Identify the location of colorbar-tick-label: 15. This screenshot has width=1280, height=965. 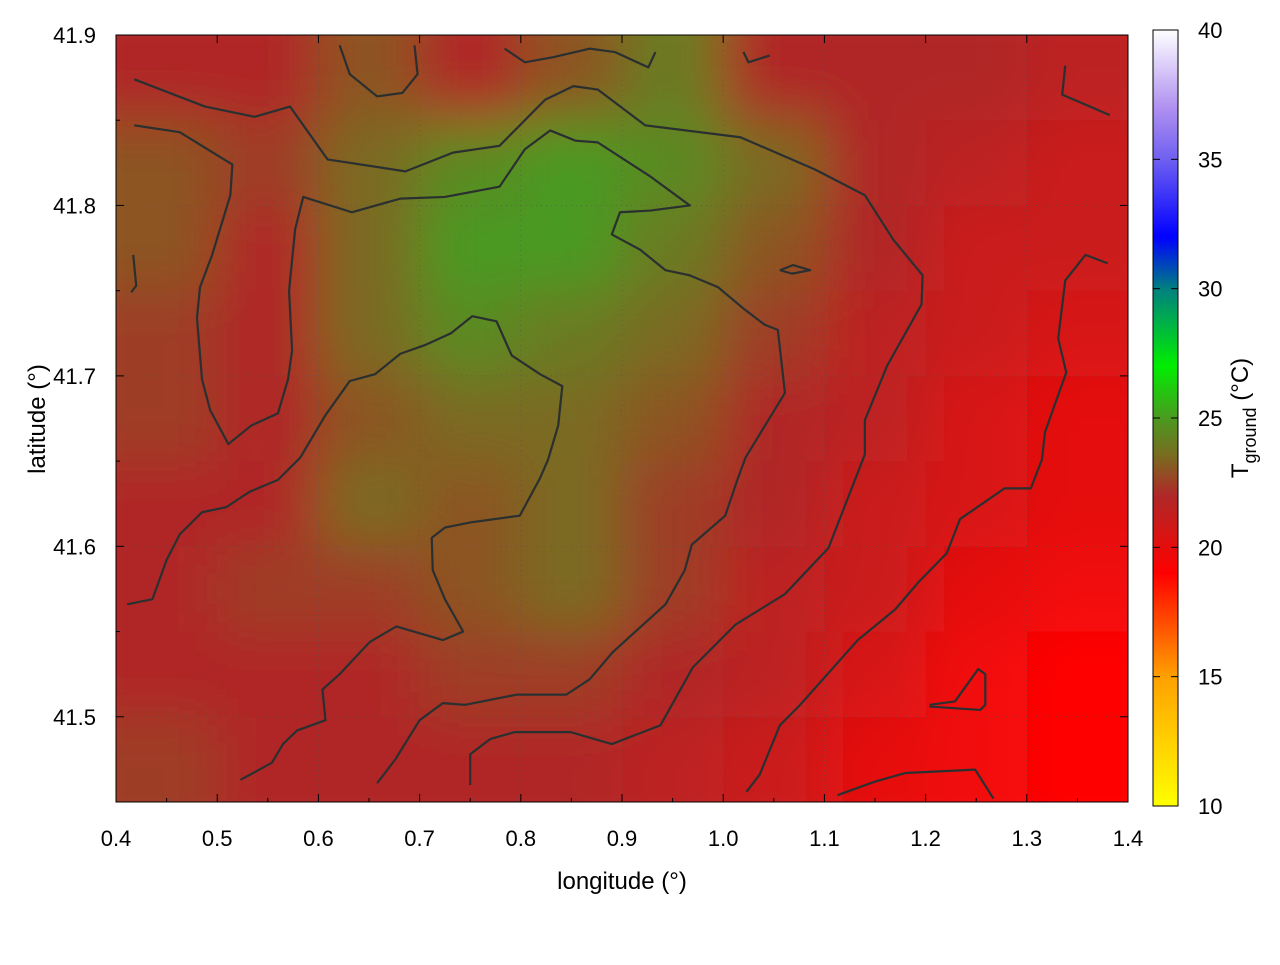
(1210, 677).